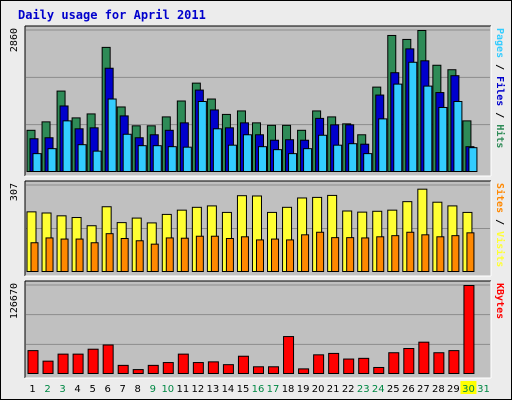  I want to click on day-highlight, so click(468, 387).